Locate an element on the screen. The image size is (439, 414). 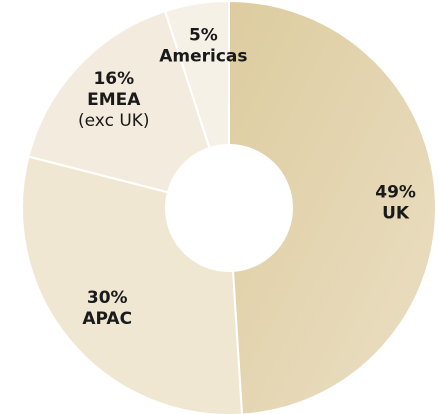
slice-value-label: 5% is located at coordinates (203, 36).